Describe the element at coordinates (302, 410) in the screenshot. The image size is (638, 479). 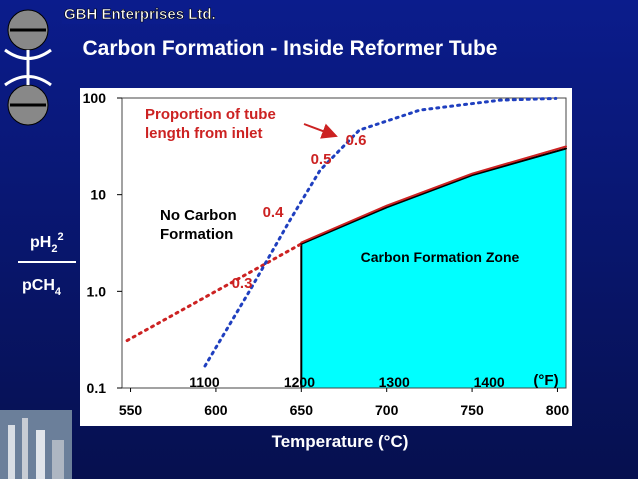
I see `x-tick-label: 650` at that location.